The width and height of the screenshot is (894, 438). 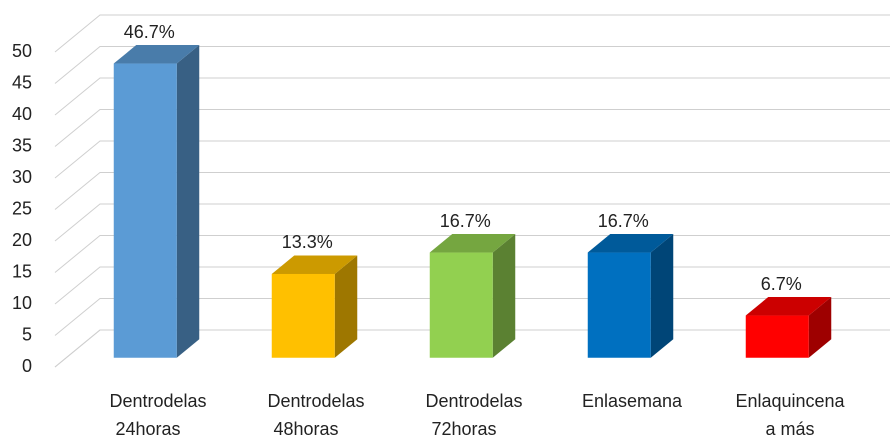 I want to click on y-tick-label: 25, so click(x=22, y=208).